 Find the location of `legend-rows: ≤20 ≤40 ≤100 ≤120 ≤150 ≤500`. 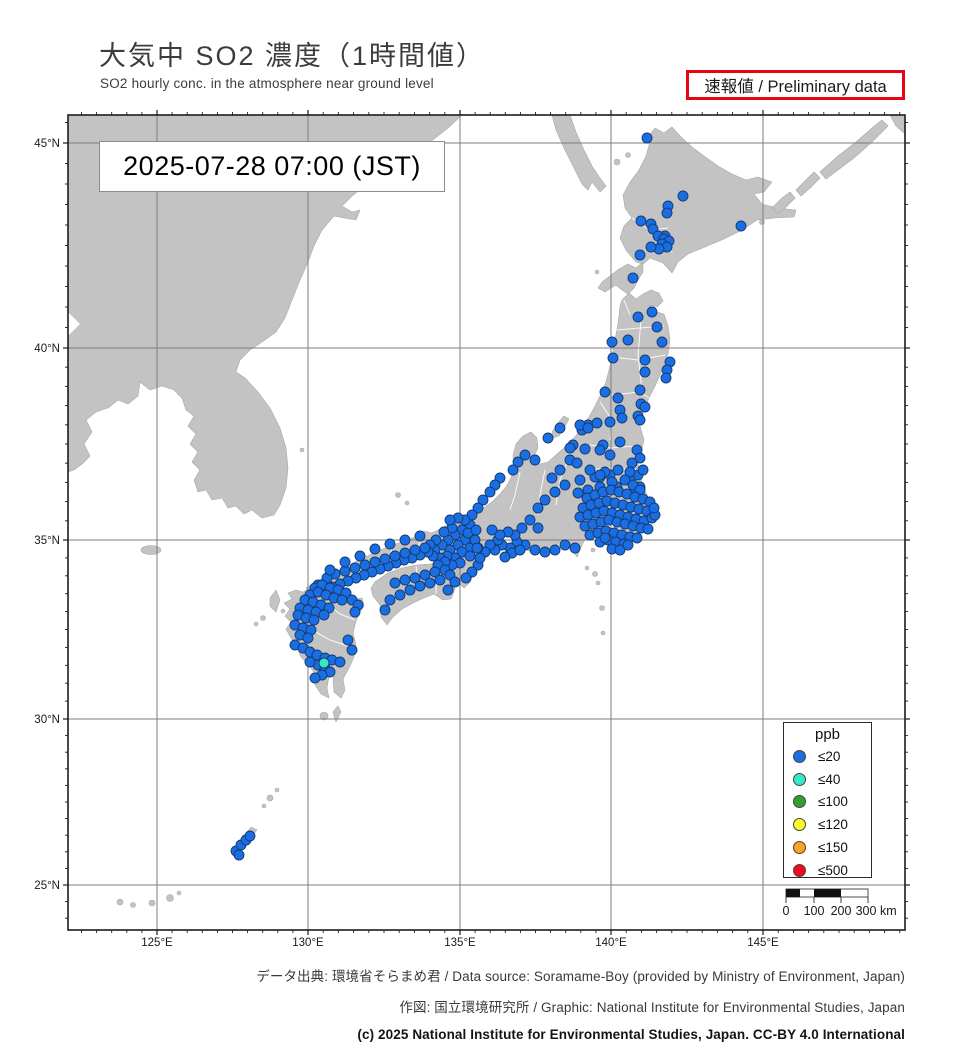

legend-rows: ≤20 ≤40 ≤100 ≤120 ≤150 ≤500 is located at coordinates (827, 813).